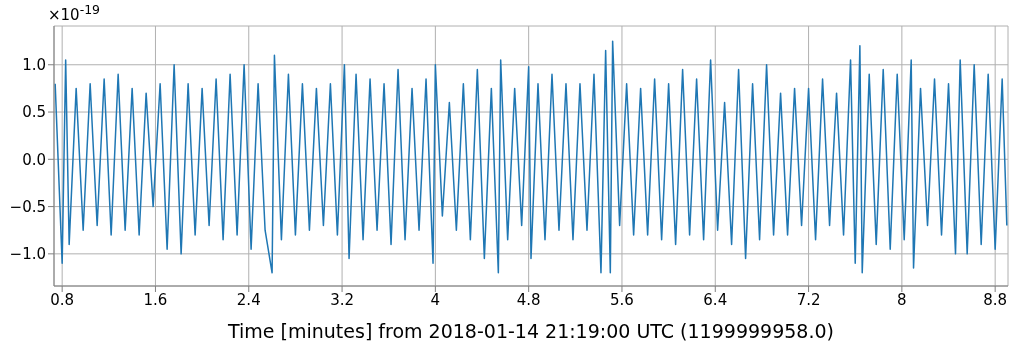 This screenshot has height=350, width=1018. Describe the element at coordinates (27, 254) in the screenshot. I see `y-tick-label: −1.0` at that location.